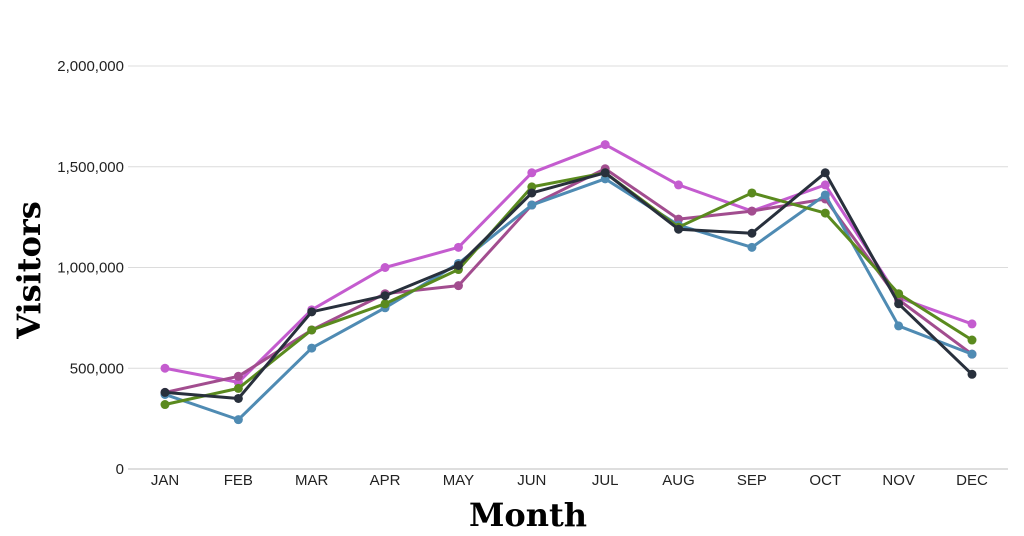 The width and height of the screenshot is (1024, 536). Describe the element at coordinates (605, 480) in the screenshot. I see `x-tick-label: JUL` at that location.